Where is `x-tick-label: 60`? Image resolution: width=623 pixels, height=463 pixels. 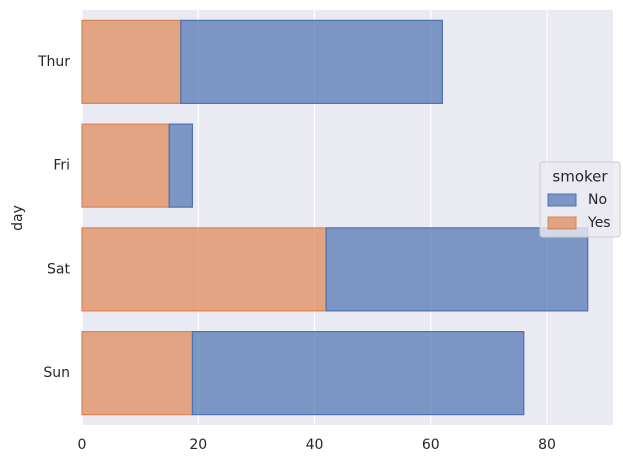
x-tick-label: 60 is located at coordinates (431, 445).